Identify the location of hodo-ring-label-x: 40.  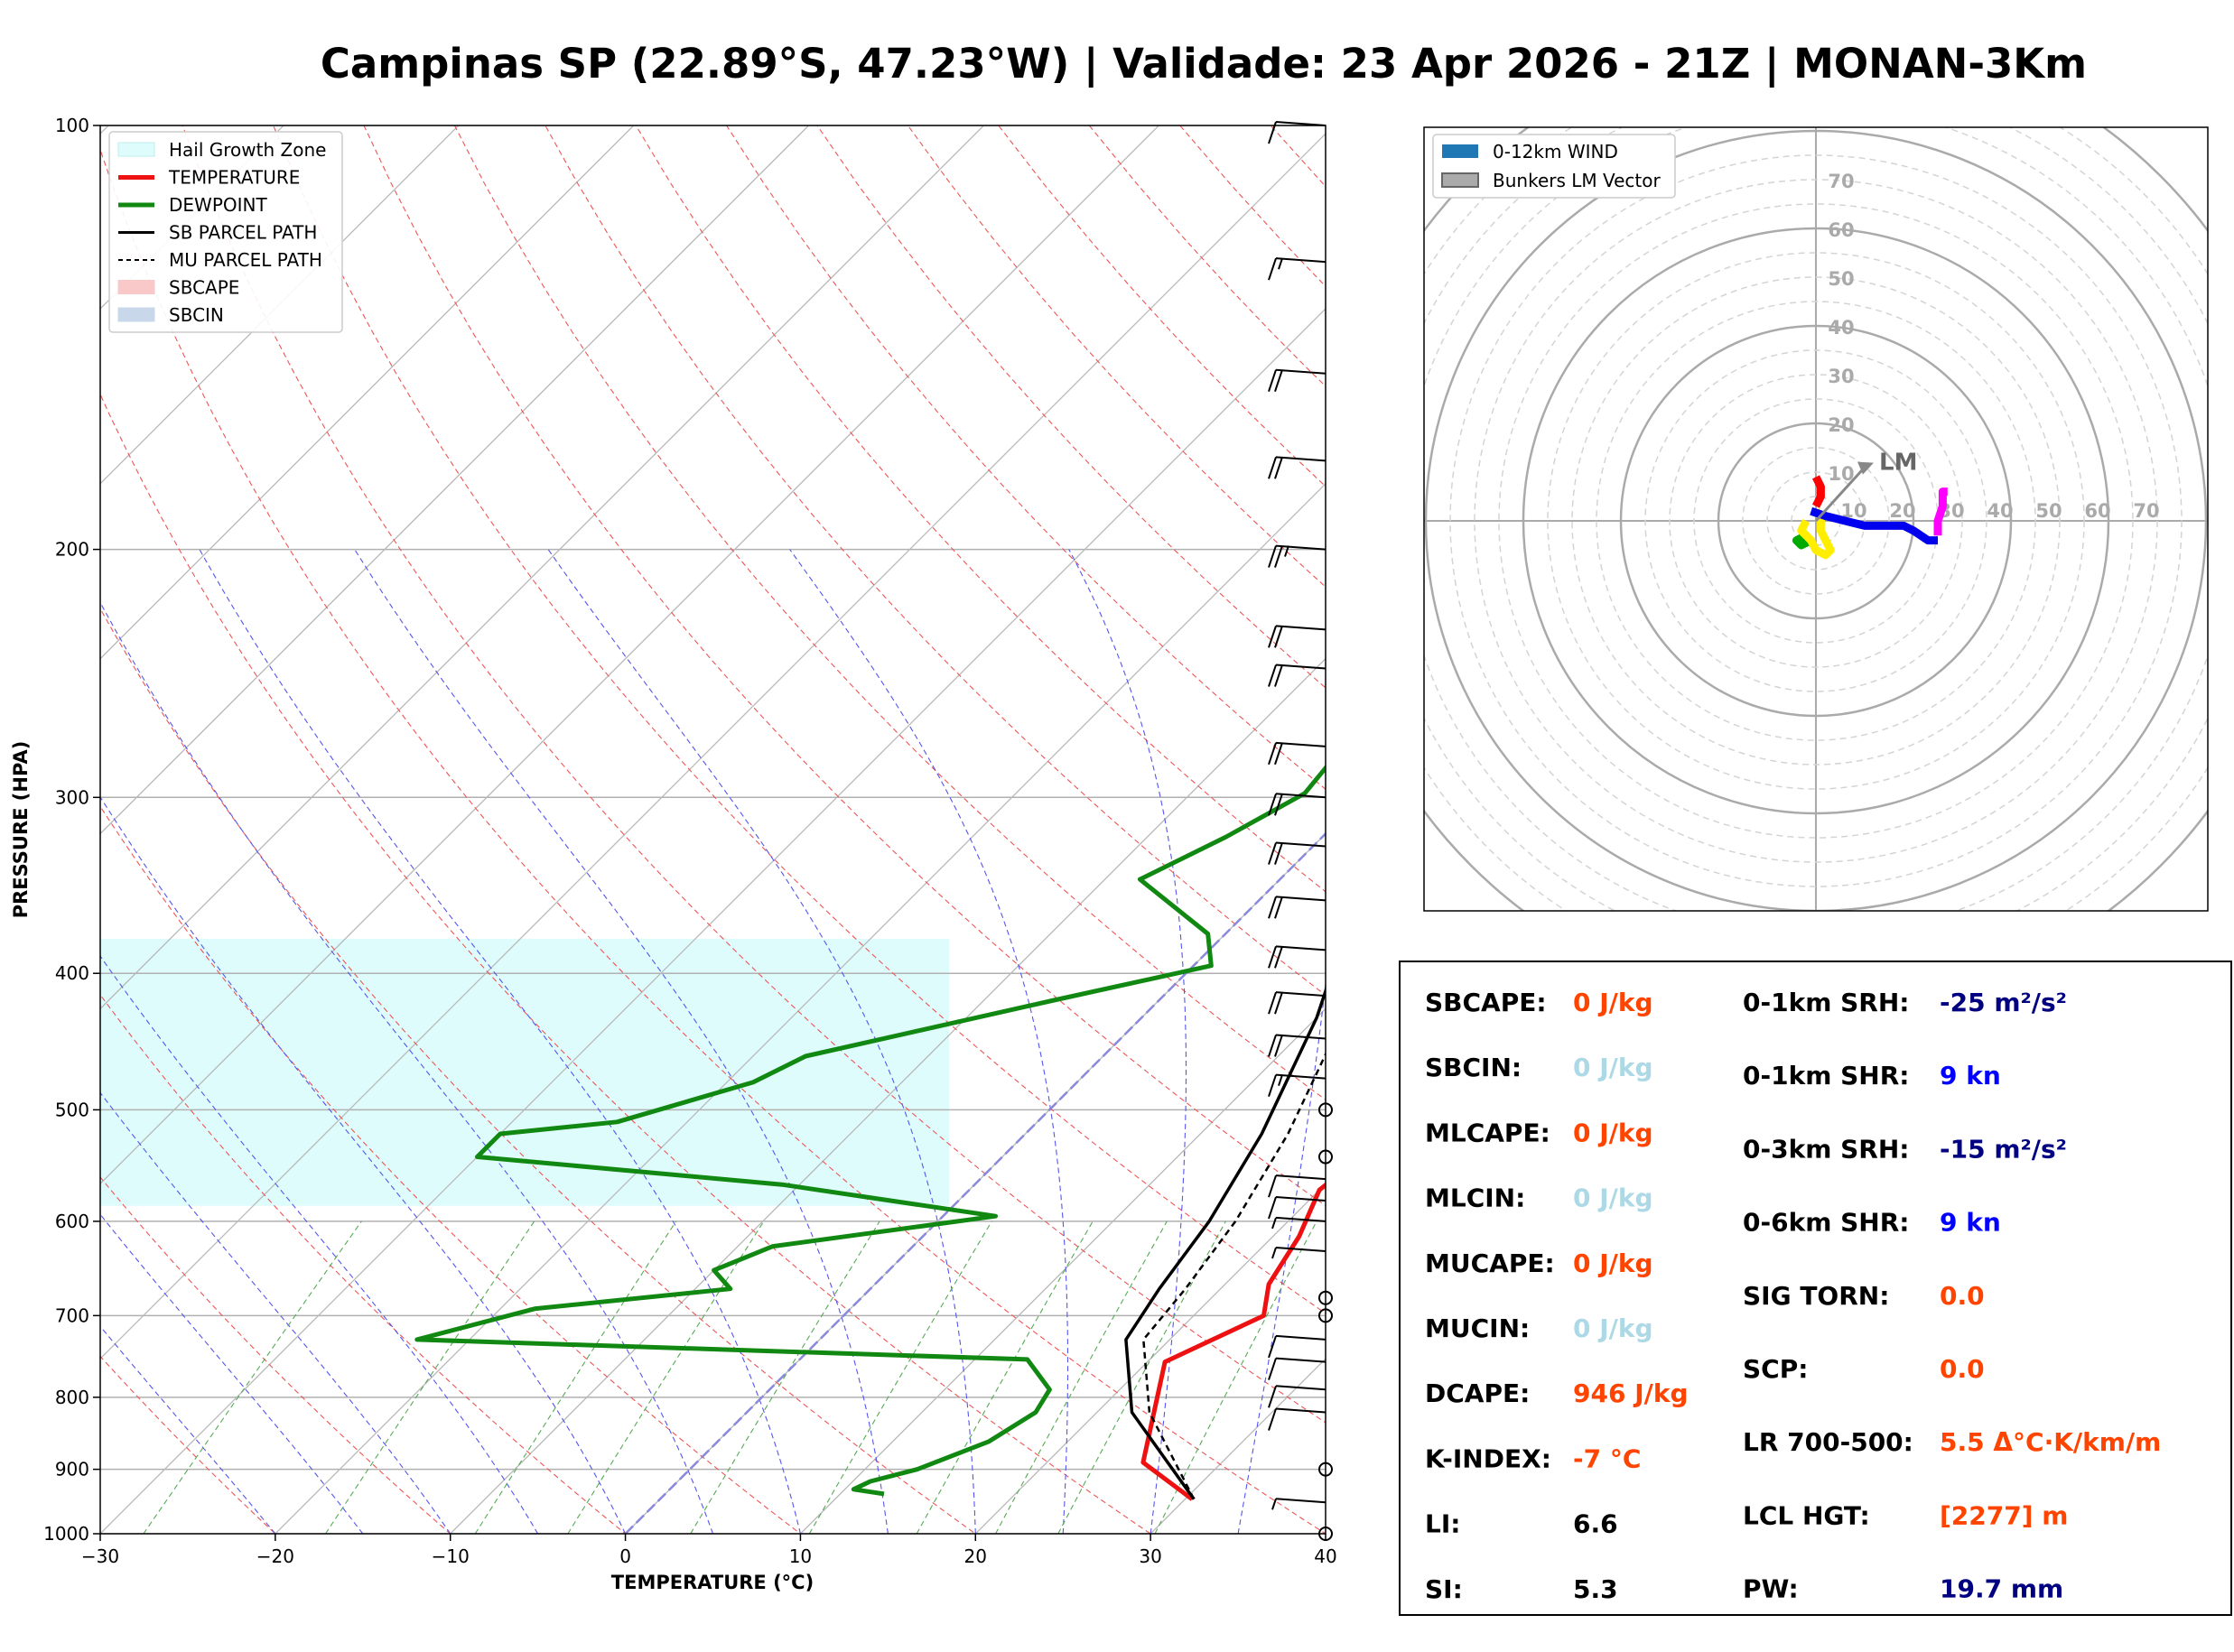
(2000, 511).